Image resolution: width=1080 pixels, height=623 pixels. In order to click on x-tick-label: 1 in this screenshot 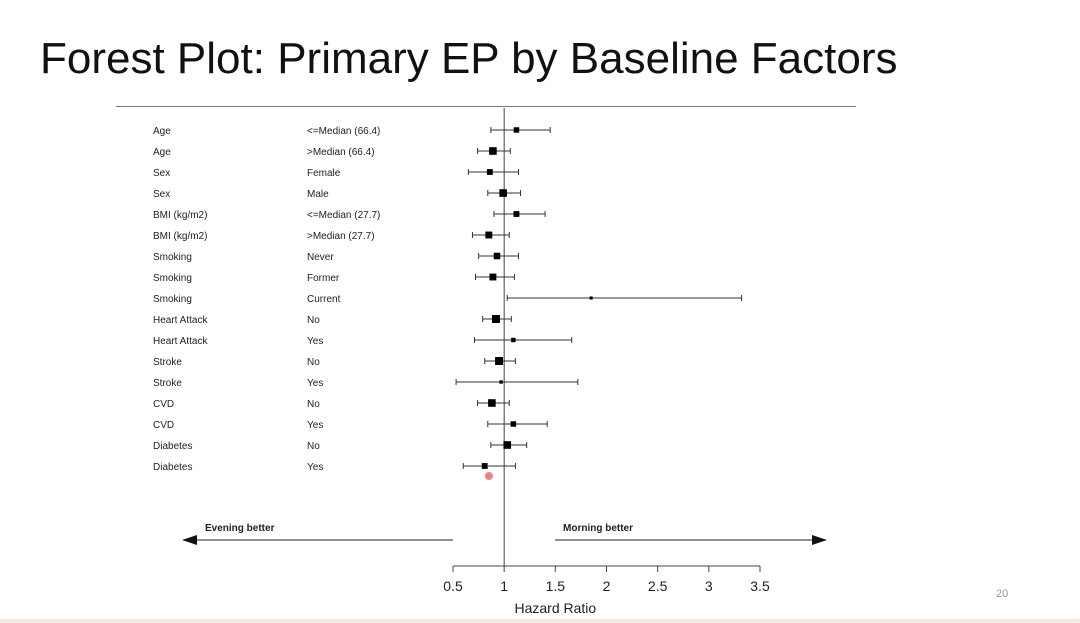, I will do `click(504, 586)`.